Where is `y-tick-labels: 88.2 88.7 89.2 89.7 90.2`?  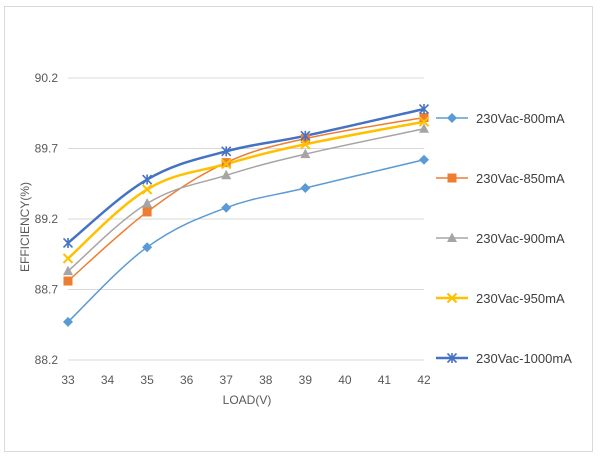 y-tick-labels: 88.2 88.7 89.2 89.7 90.2 is located at coordinates (47, 219).